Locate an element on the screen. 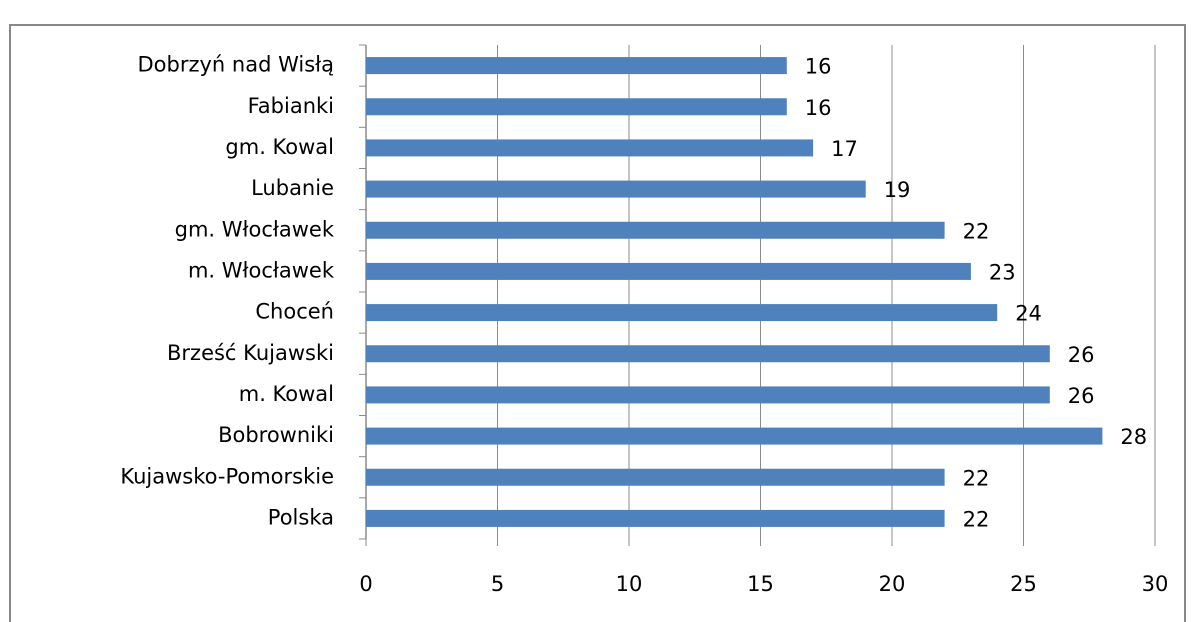  y-tick-label: Brześć Kujawski is located at coordinates (250, 353).